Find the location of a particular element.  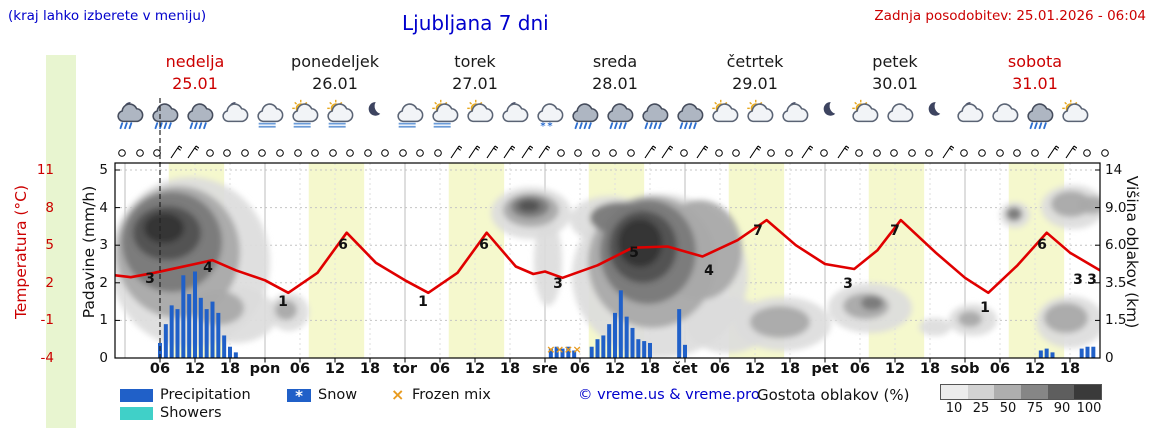

temperature-value-label: 4 is located at coordinates (208, 268).